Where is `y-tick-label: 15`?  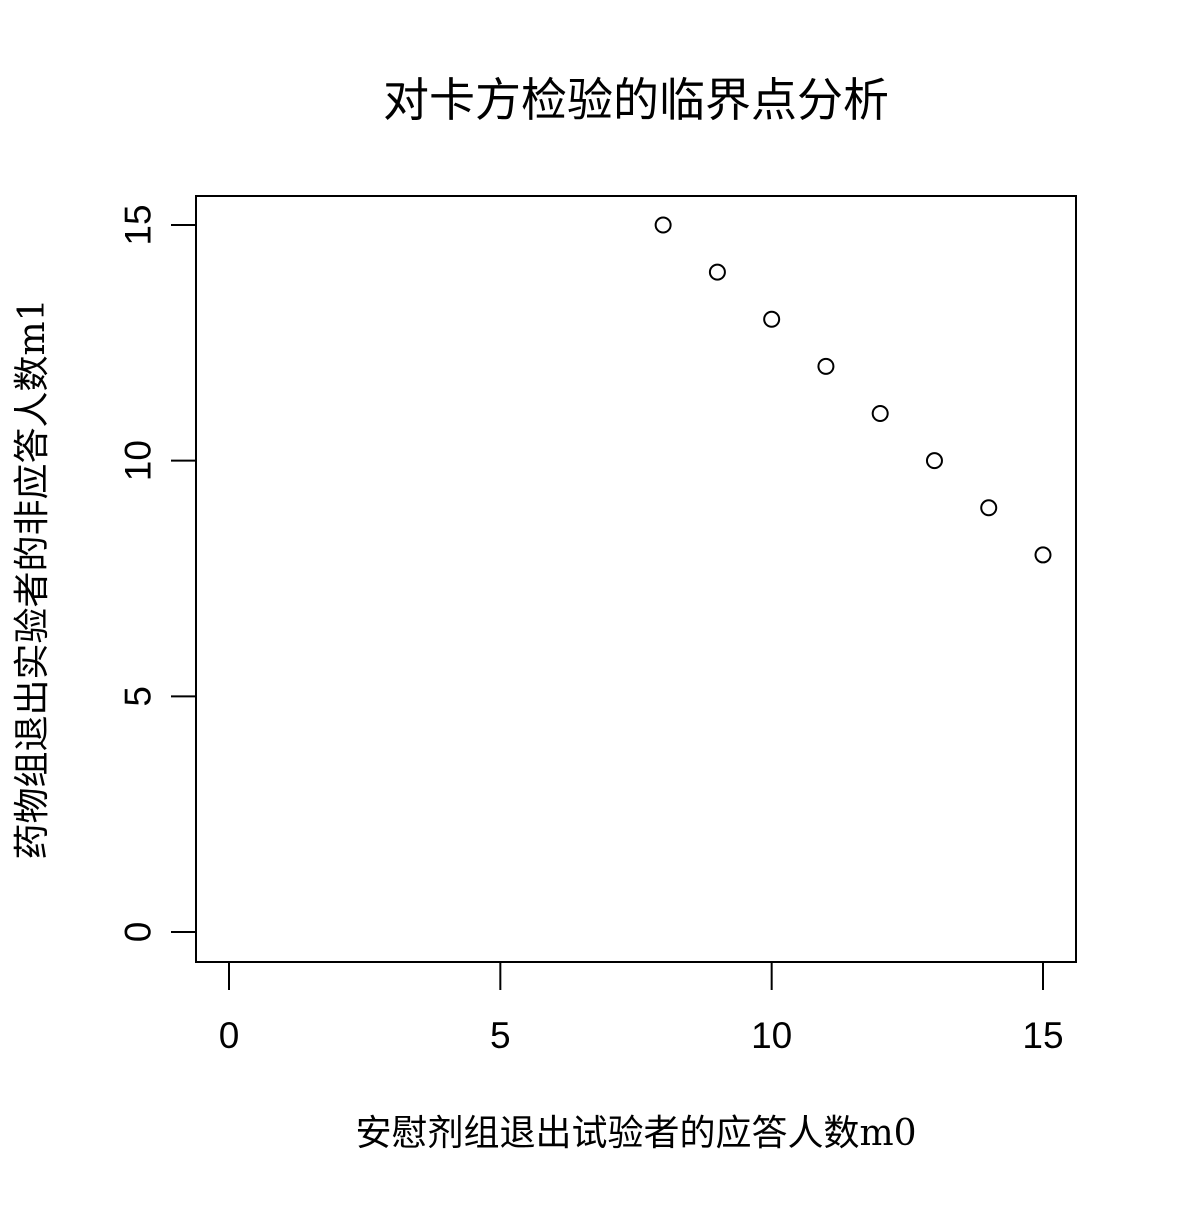
y-tick-label: 15 is located at coordinates (137, 224).